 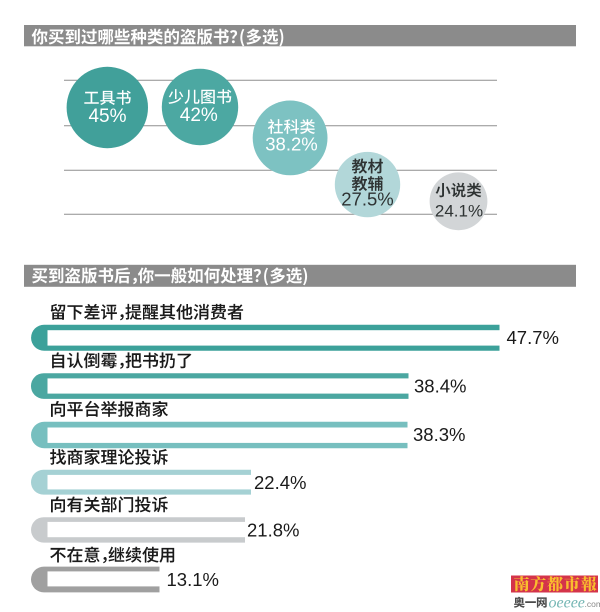 I want to click on svg-text: 42%, so click(x=199, y=115).